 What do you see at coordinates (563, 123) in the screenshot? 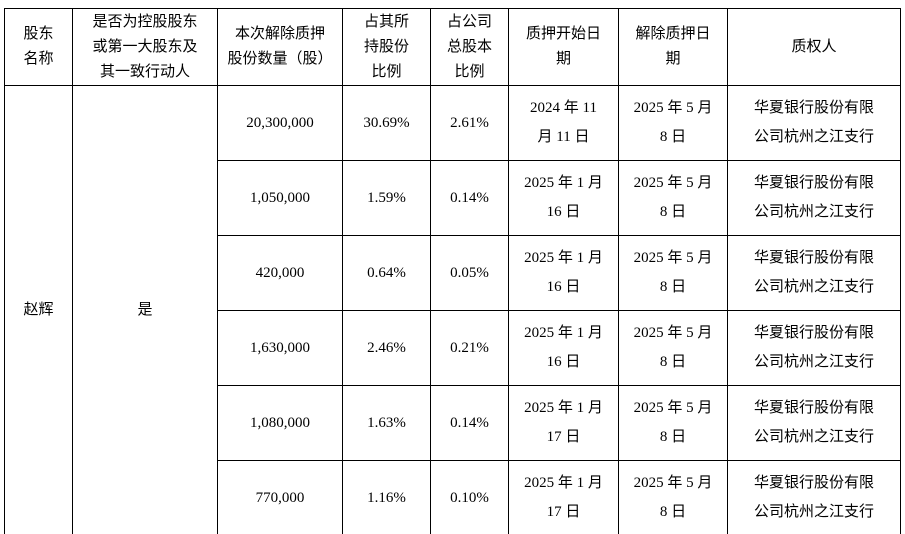
I see `start-date-cell: 2024 年 11 月 11 日` at bounding box center [563, 123].